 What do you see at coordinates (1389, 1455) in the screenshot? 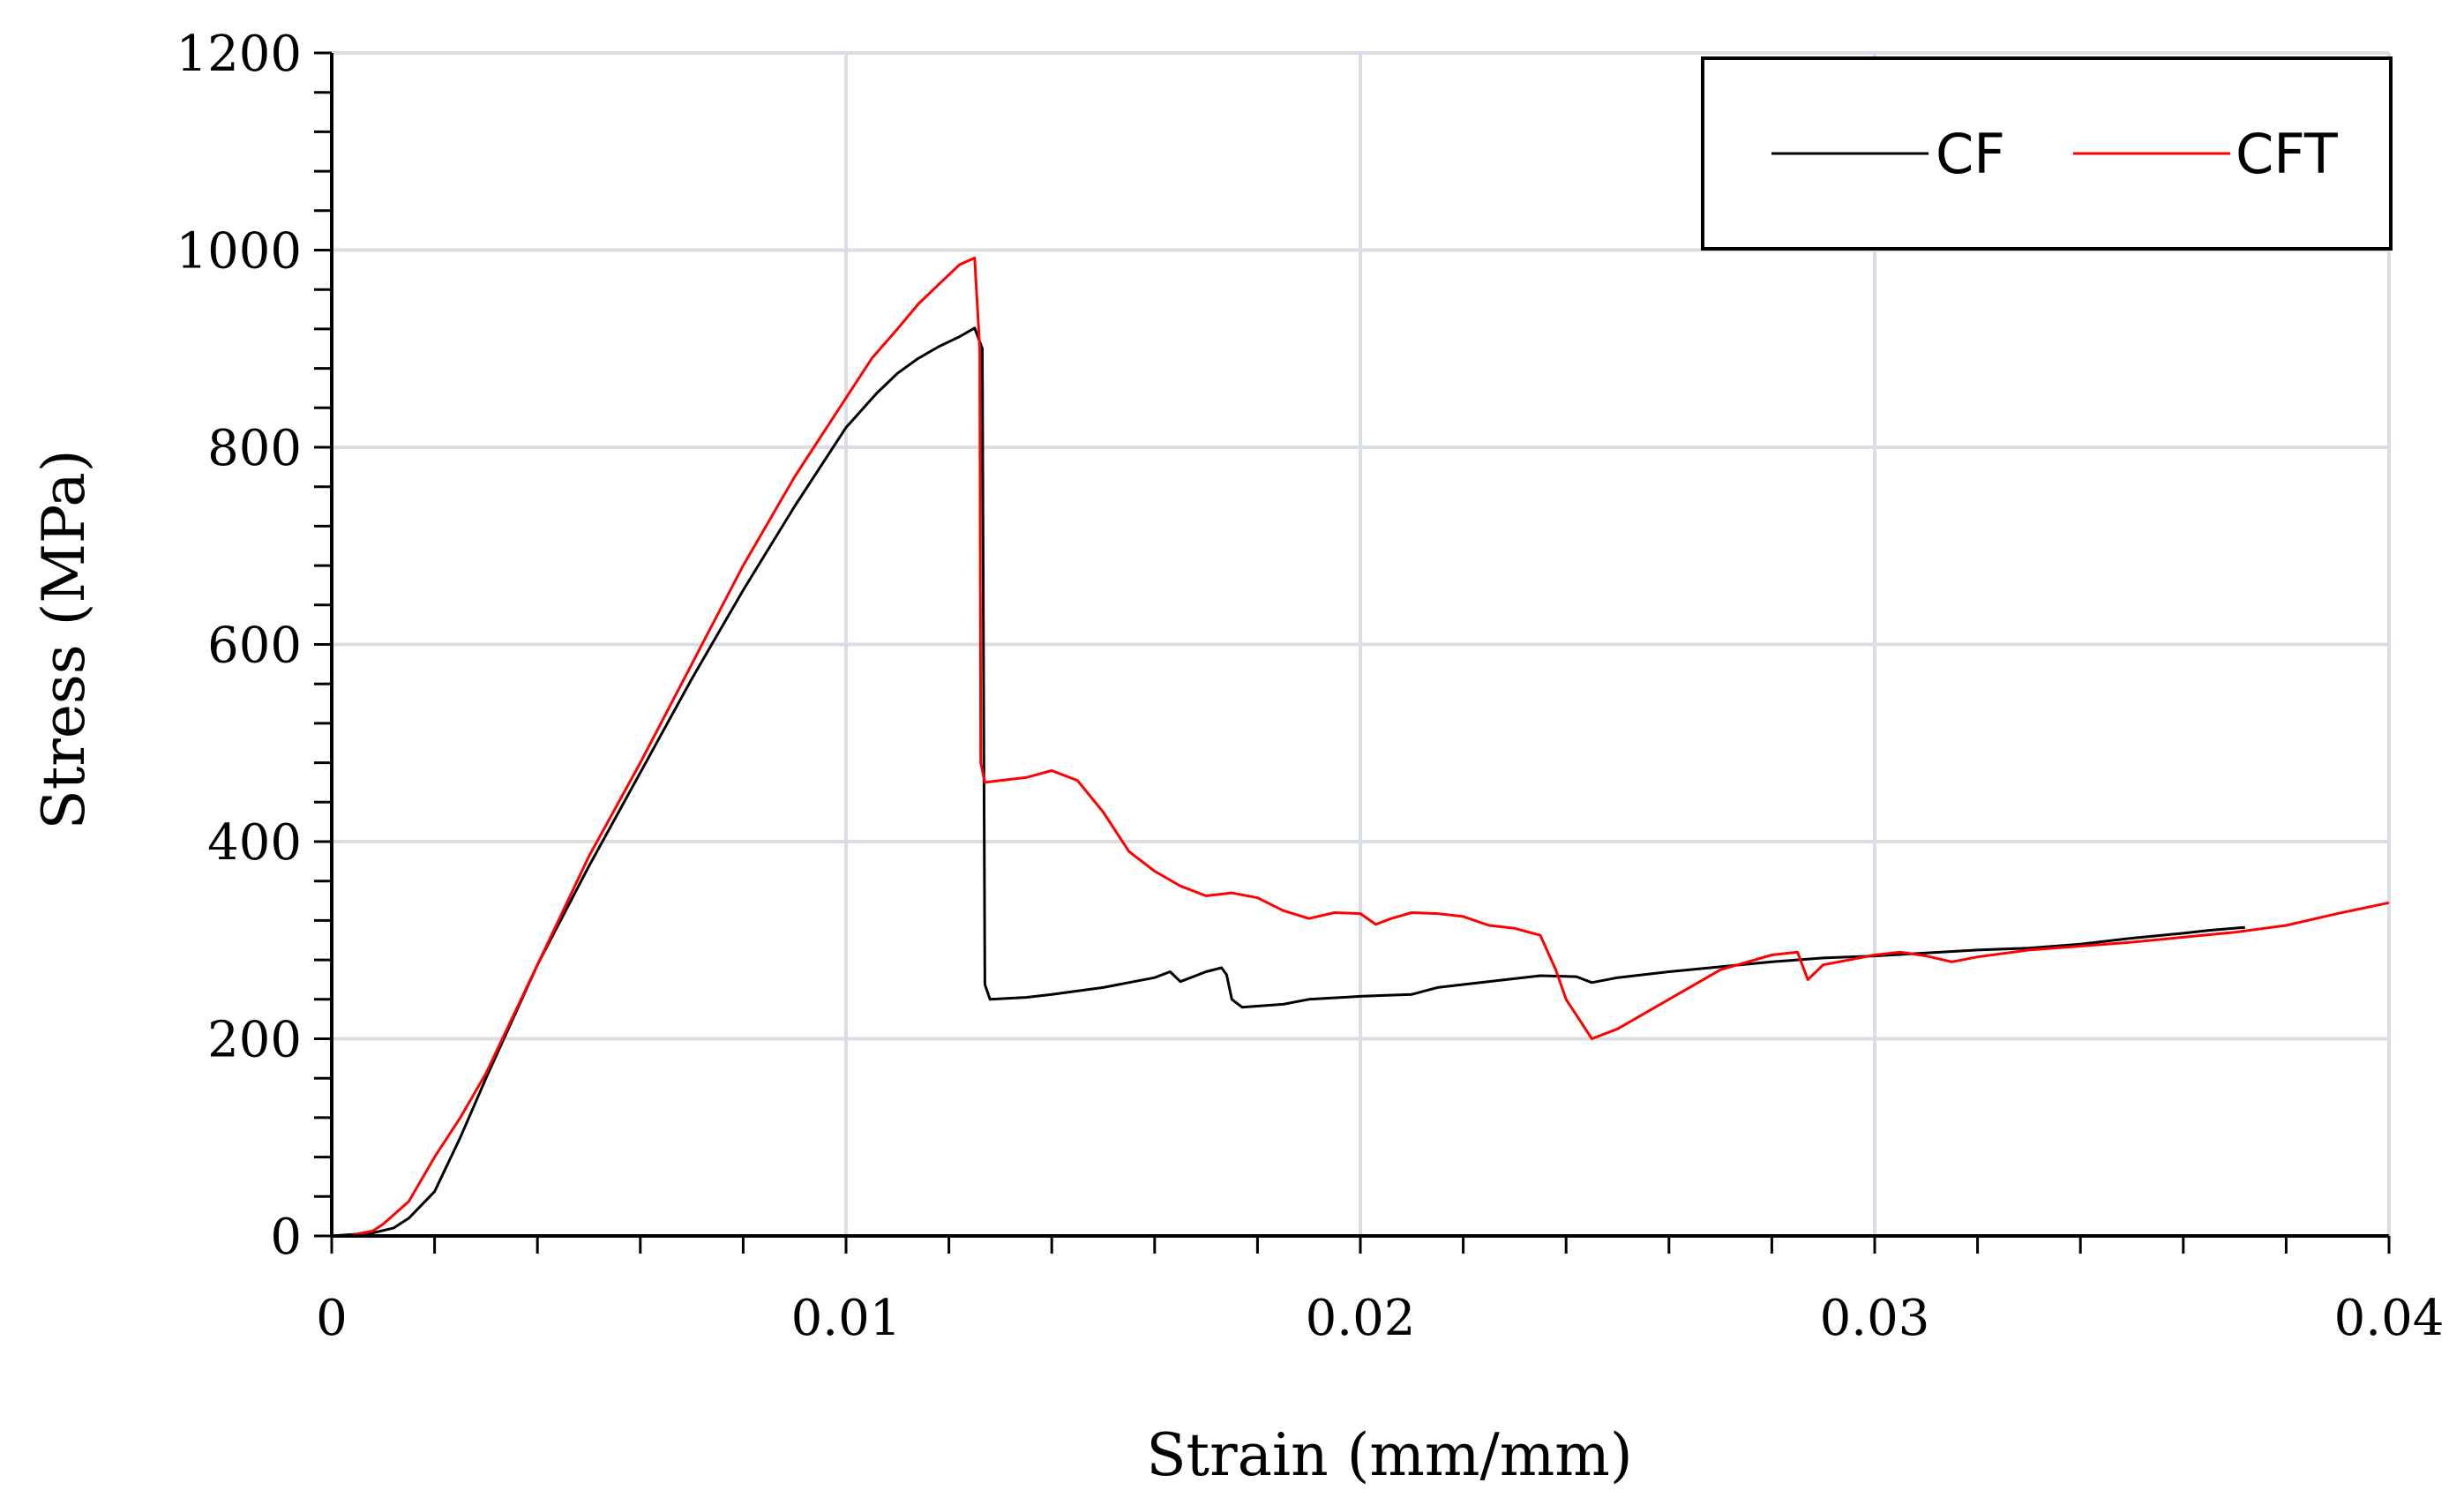
I see `x-axis-title: Strain (mm/mm)` at bounding box center [1389, 1455].